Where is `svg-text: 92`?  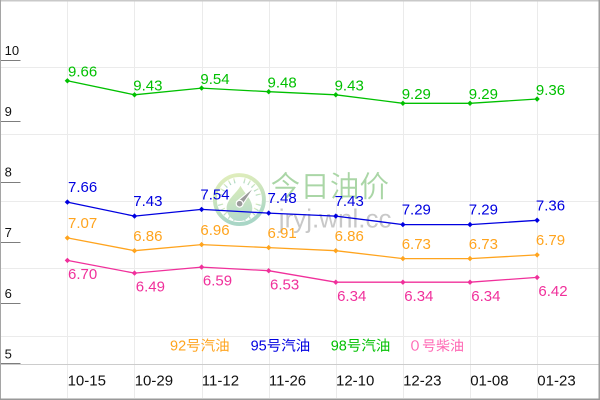
svg-text: 92 is located at coordinates (178, 347).